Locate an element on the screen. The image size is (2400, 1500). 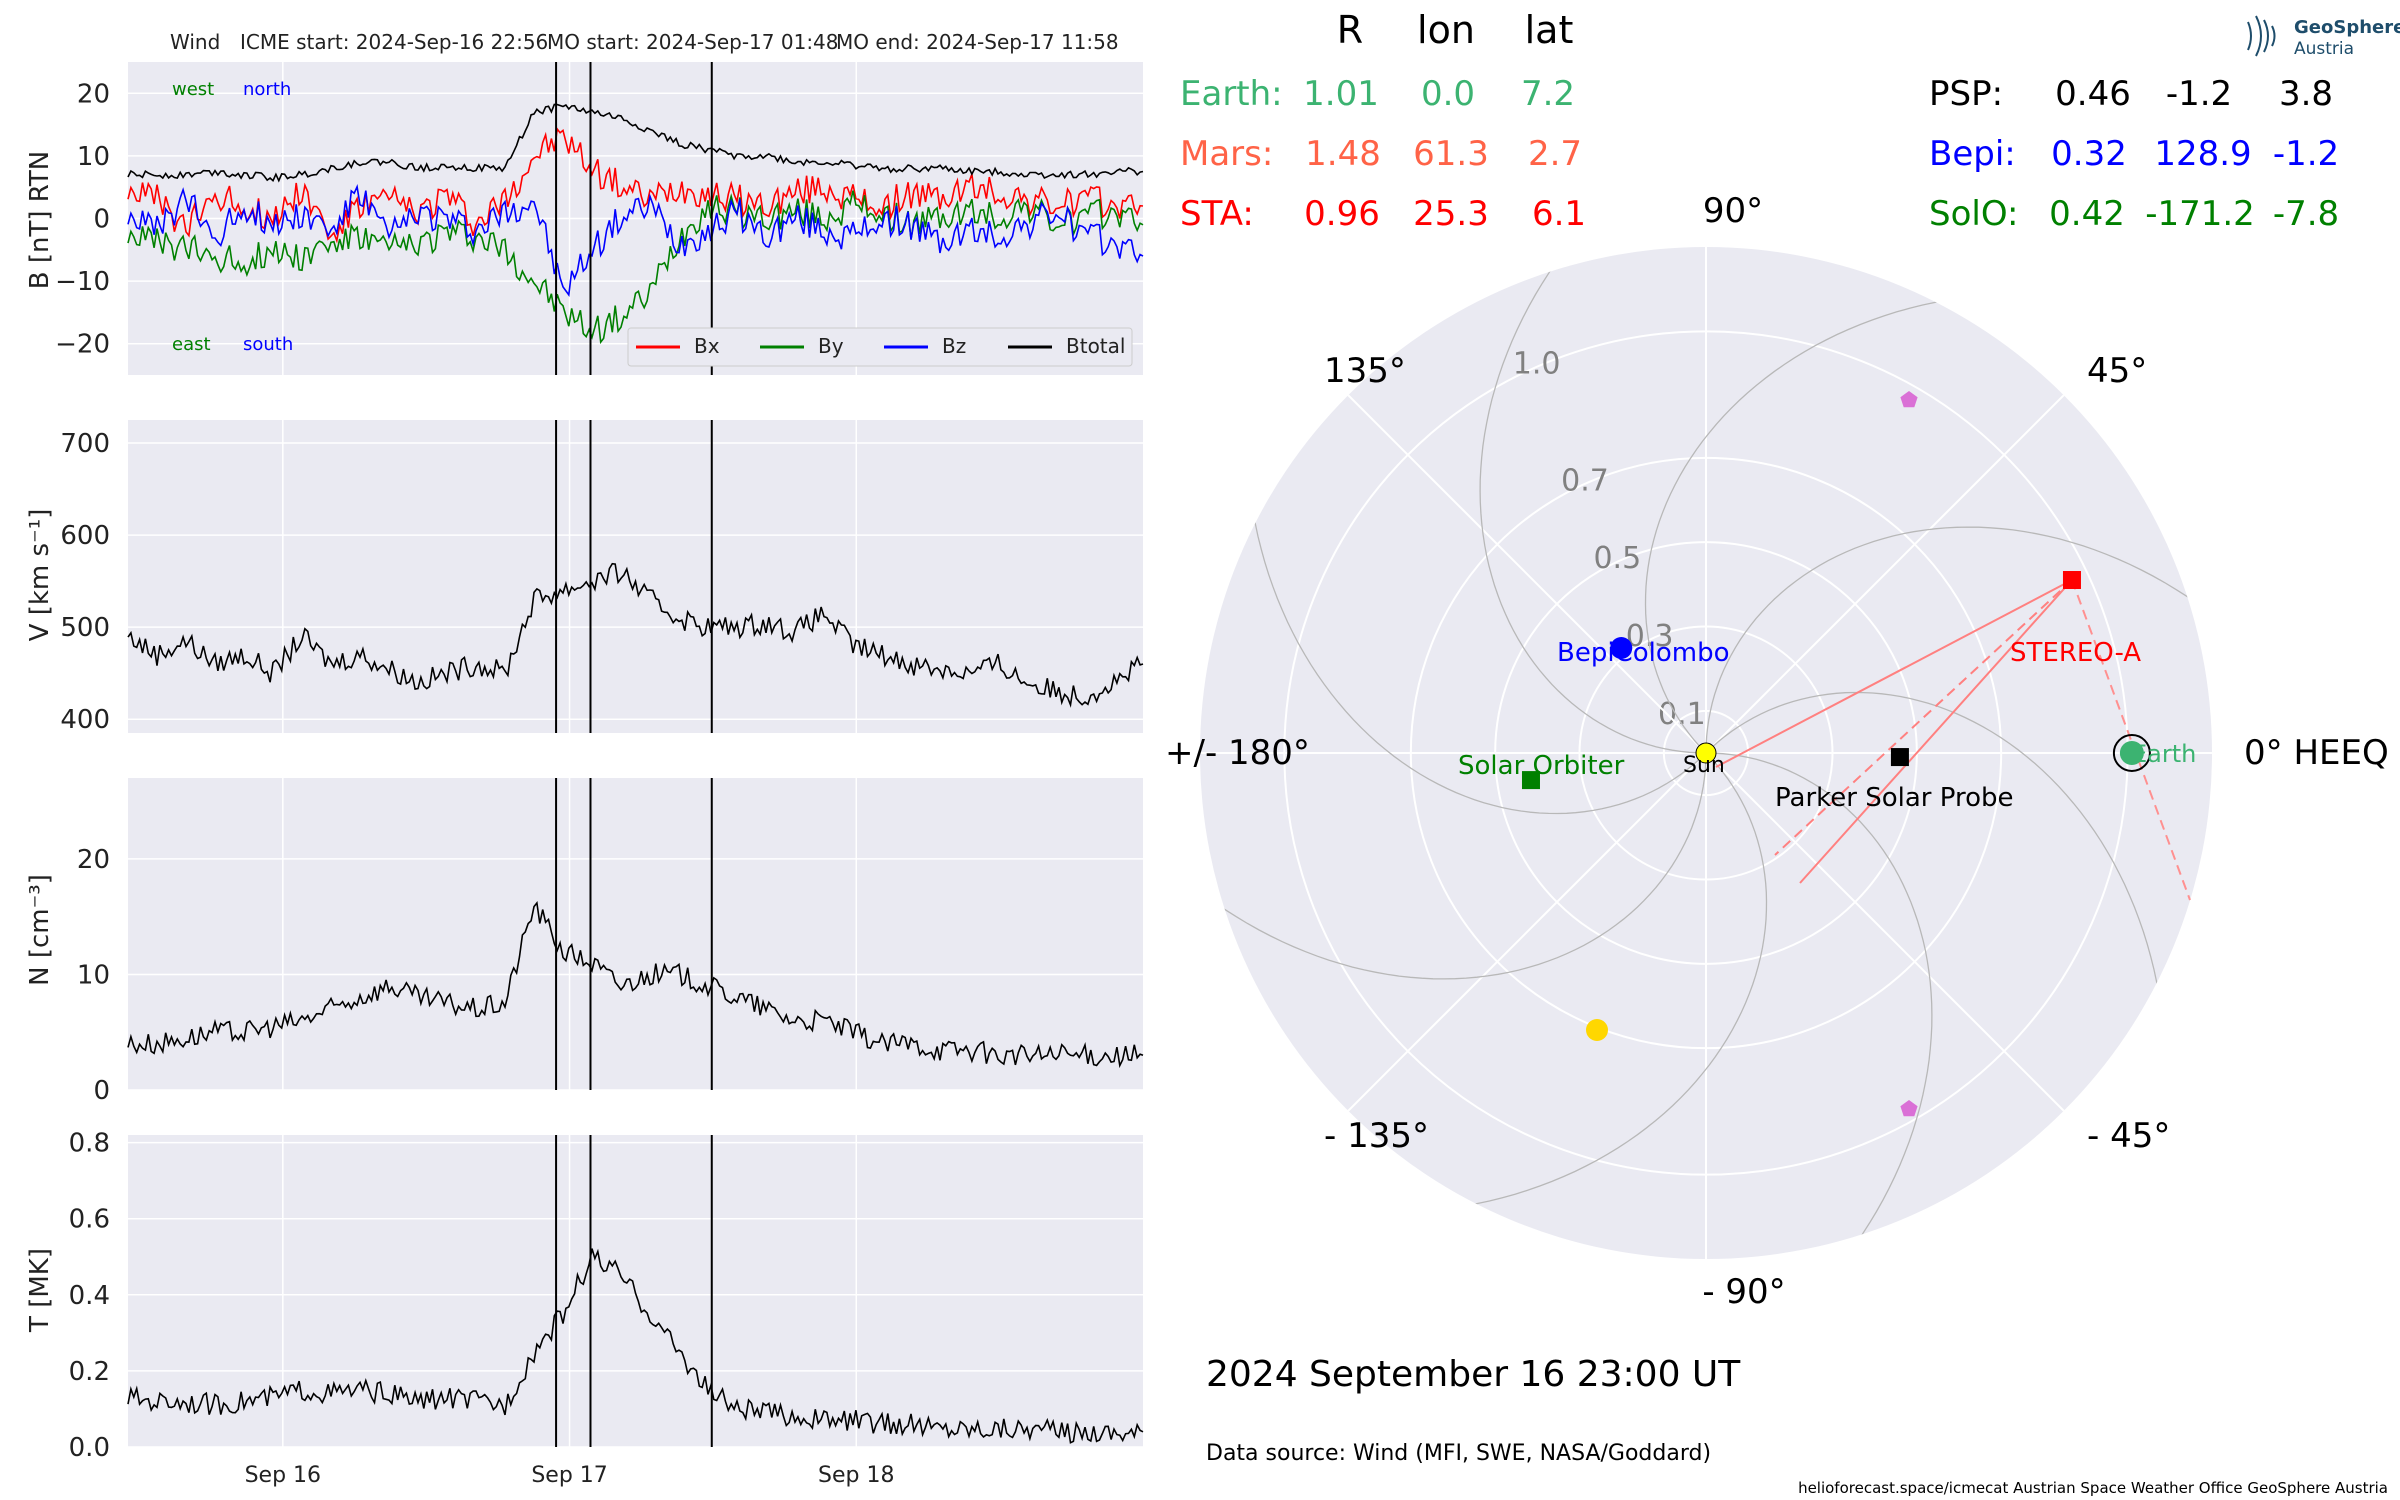
series-btotal-line is located at coordinates (635, 143).